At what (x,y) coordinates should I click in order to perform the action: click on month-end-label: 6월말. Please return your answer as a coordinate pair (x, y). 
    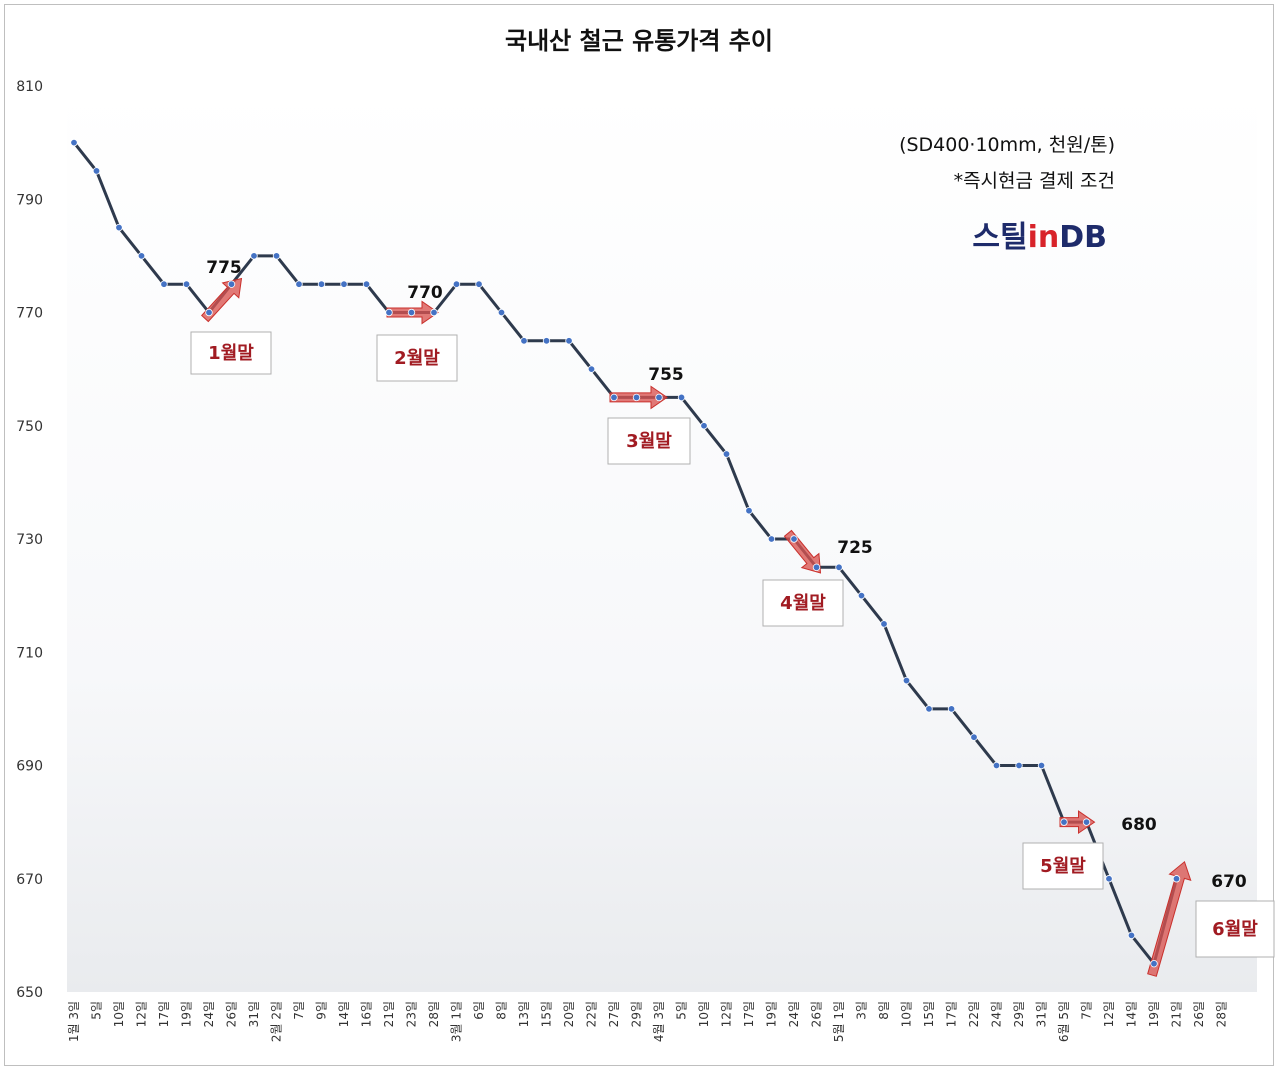
    Looking at the image, I should click on (1235, 929).